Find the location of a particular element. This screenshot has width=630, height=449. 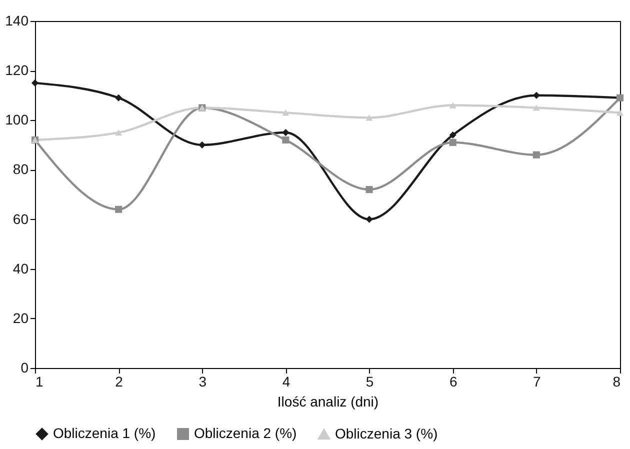

legend-label: Obliczenia 2 (%) is located at coordinates (245, 433).